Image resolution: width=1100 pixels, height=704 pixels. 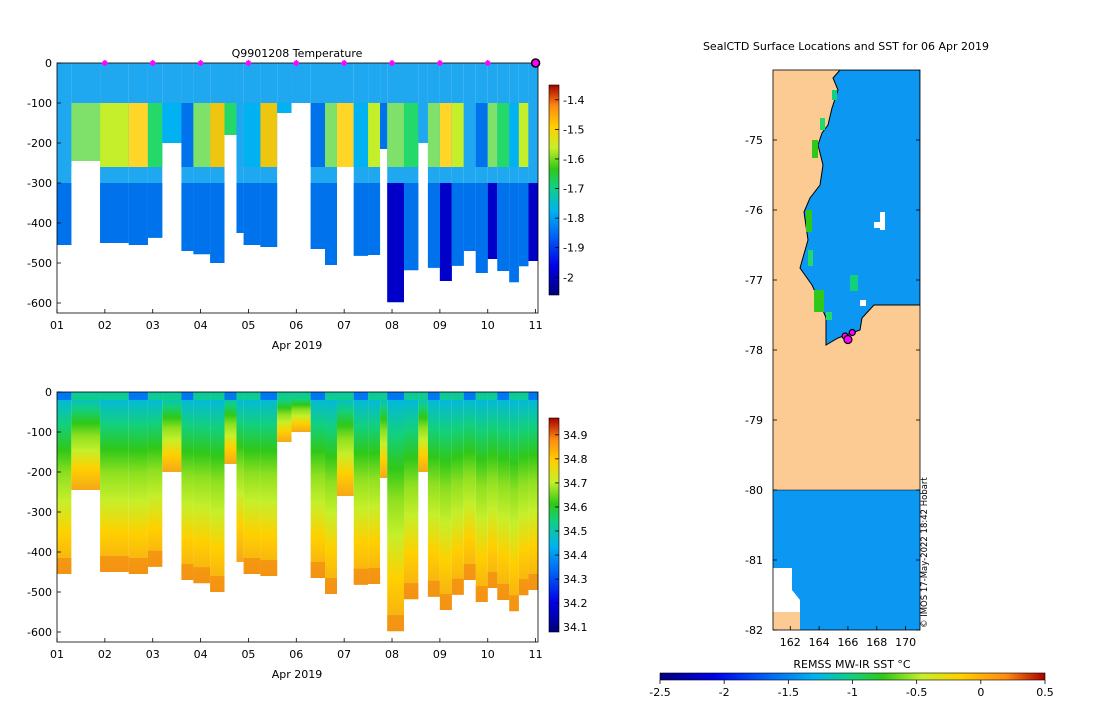 What do you see at coordinates (925, 552) in the screenshot?
I see `credit-label: © IMOS 17-May-2022 18:42 Hobart` at bounding box center [925, 552].